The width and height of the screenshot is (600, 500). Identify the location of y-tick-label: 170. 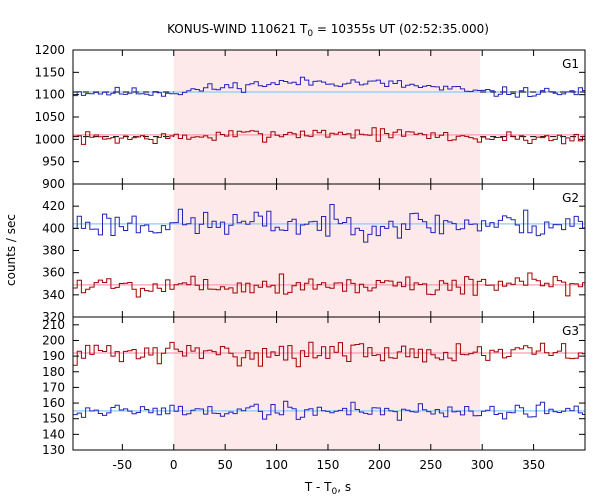
(53, 387).